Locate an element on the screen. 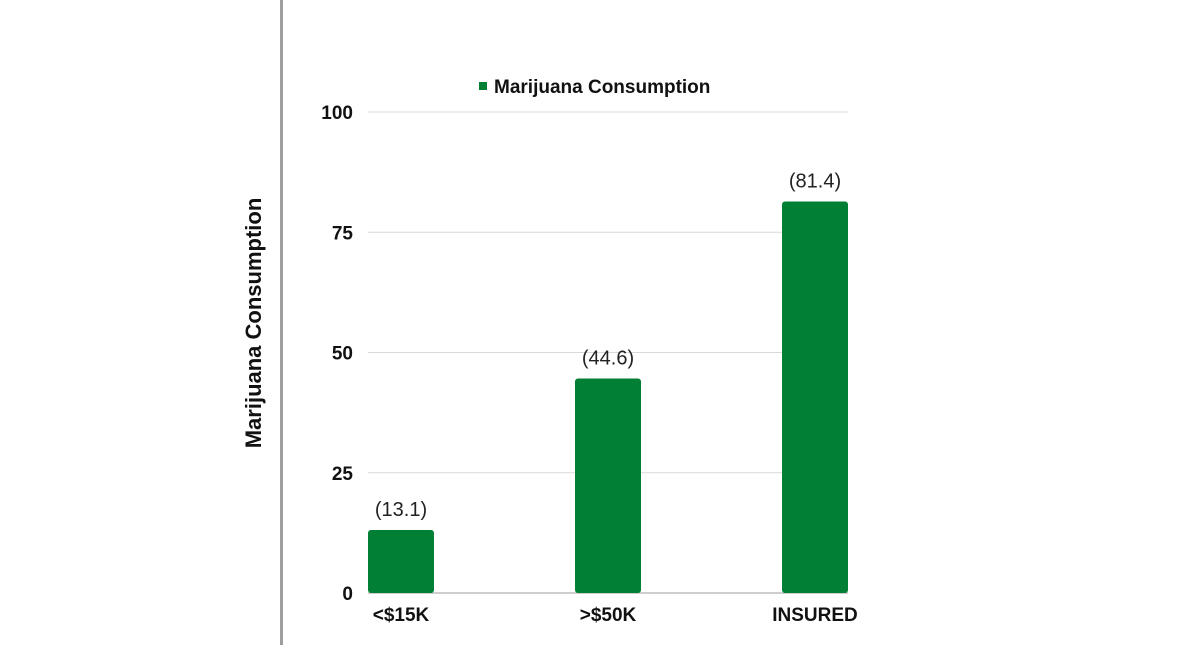  x-category-label: INSURED is located at coordinates (815, 615).